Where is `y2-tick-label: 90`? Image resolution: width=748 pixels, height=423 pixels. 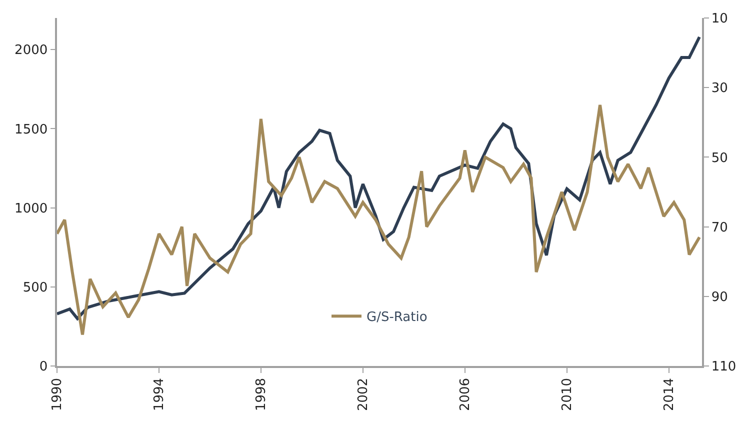 y2-tick-label: 90 is located at coordinates (719, 297).